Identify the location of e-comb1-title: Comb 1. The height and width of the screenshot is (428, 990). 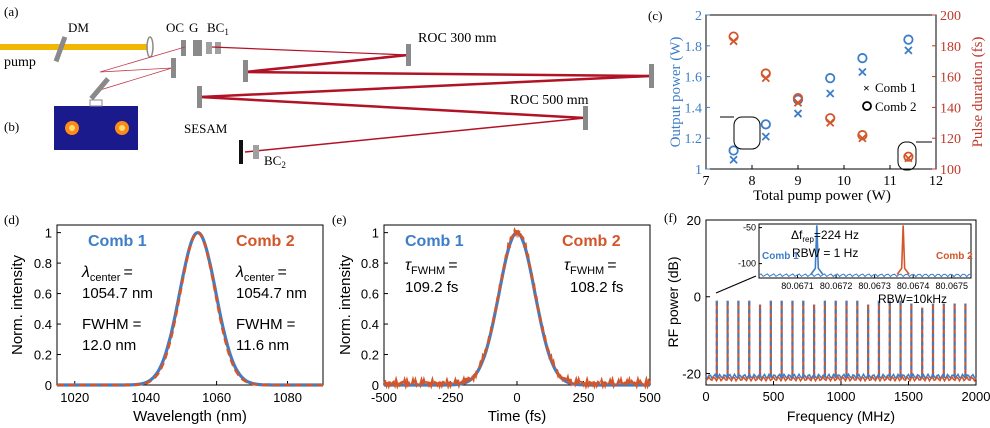
(434, 241).